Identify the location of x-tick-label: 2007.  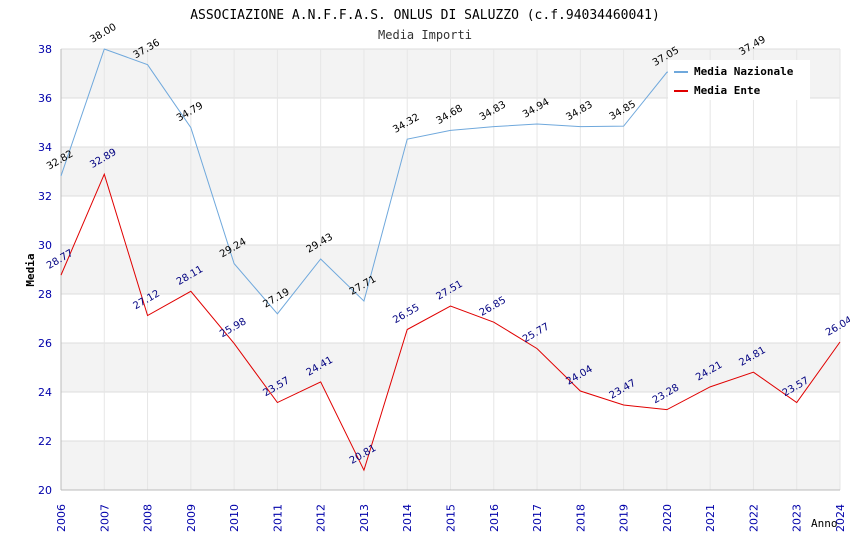
(104, 518).